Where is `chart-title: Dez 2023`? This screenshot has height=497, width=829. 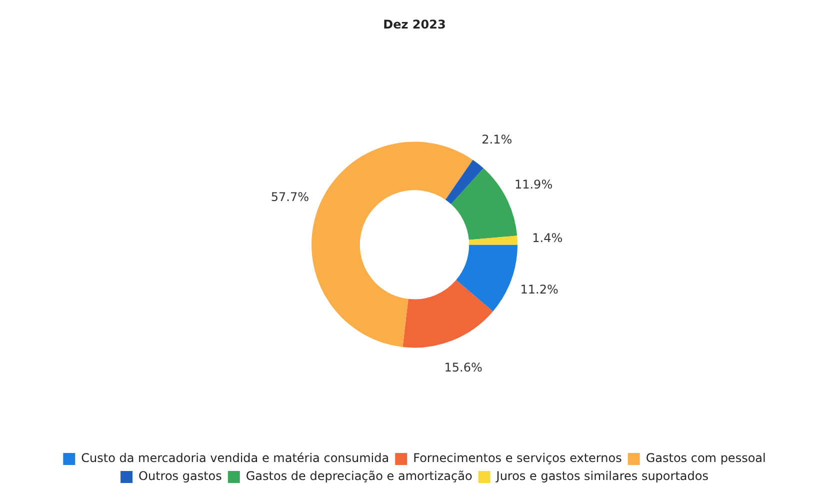
chart-title: Dez 2023 is located at coordinates (414, 24).